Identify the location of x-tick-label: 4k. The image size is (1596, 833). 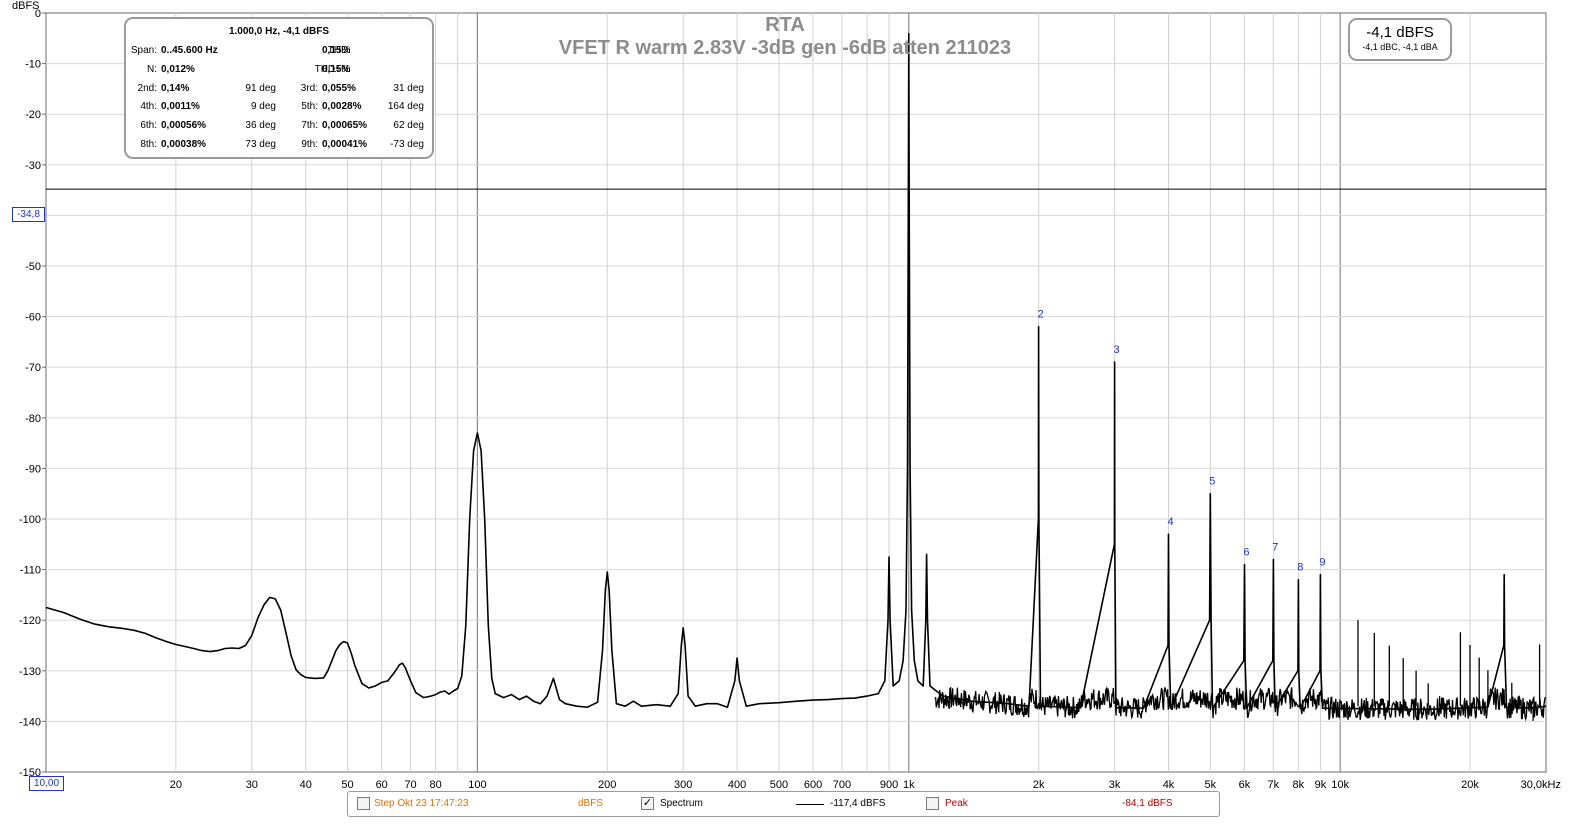
(1169, 785).